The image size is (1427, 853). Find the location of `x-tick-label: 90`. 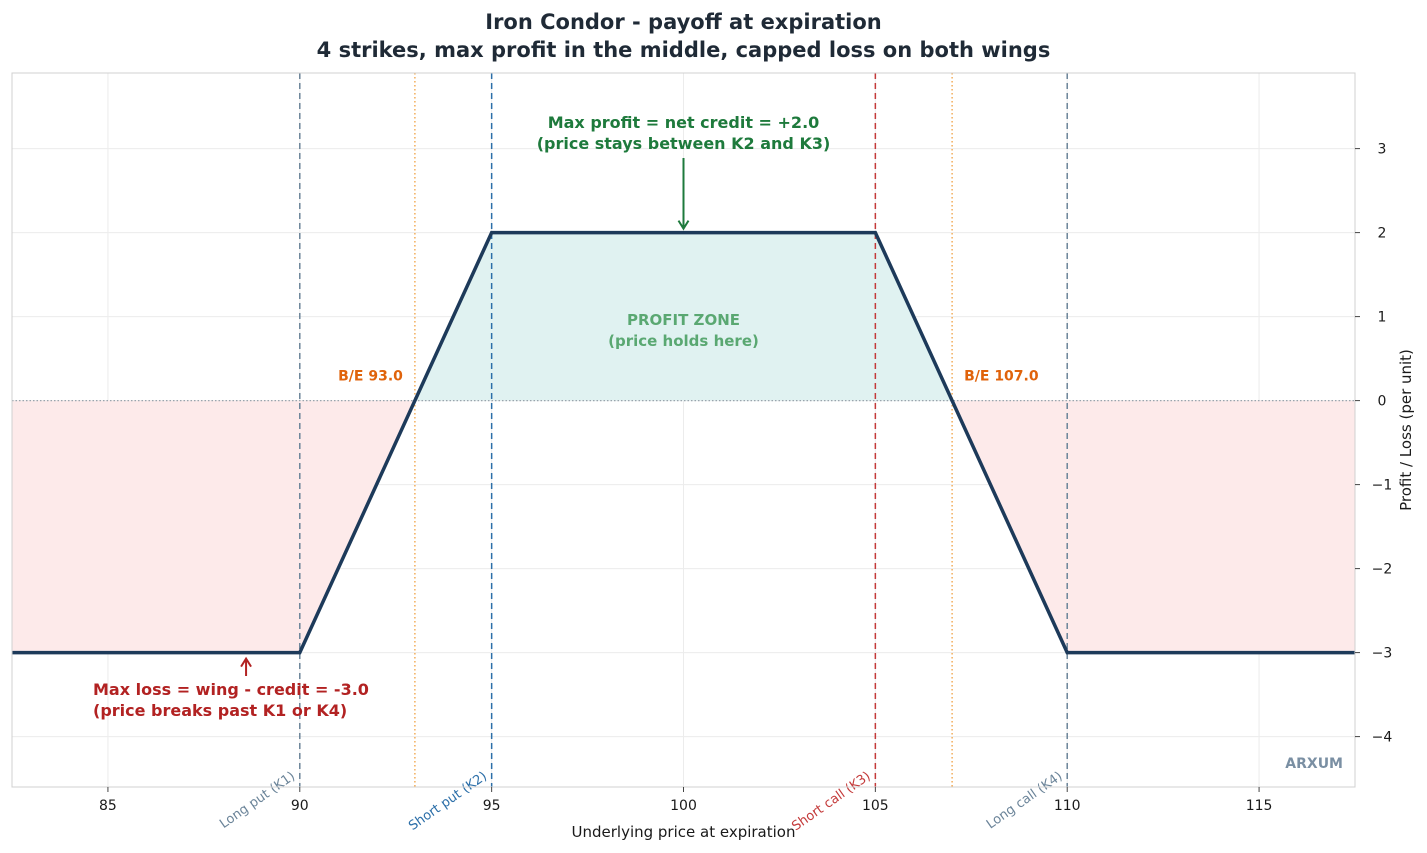

x-tick-label: 90 is located at coordinates (300, 806).